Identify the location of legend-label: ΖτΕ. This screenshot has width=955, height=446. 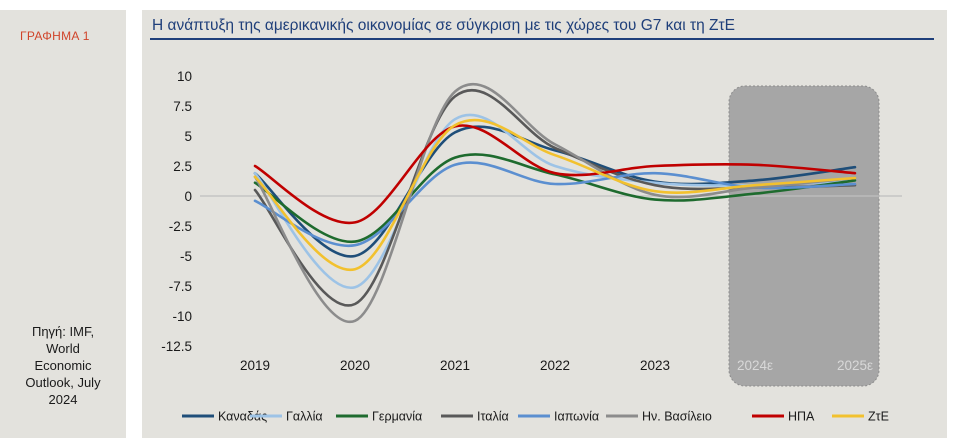
(878, 417).